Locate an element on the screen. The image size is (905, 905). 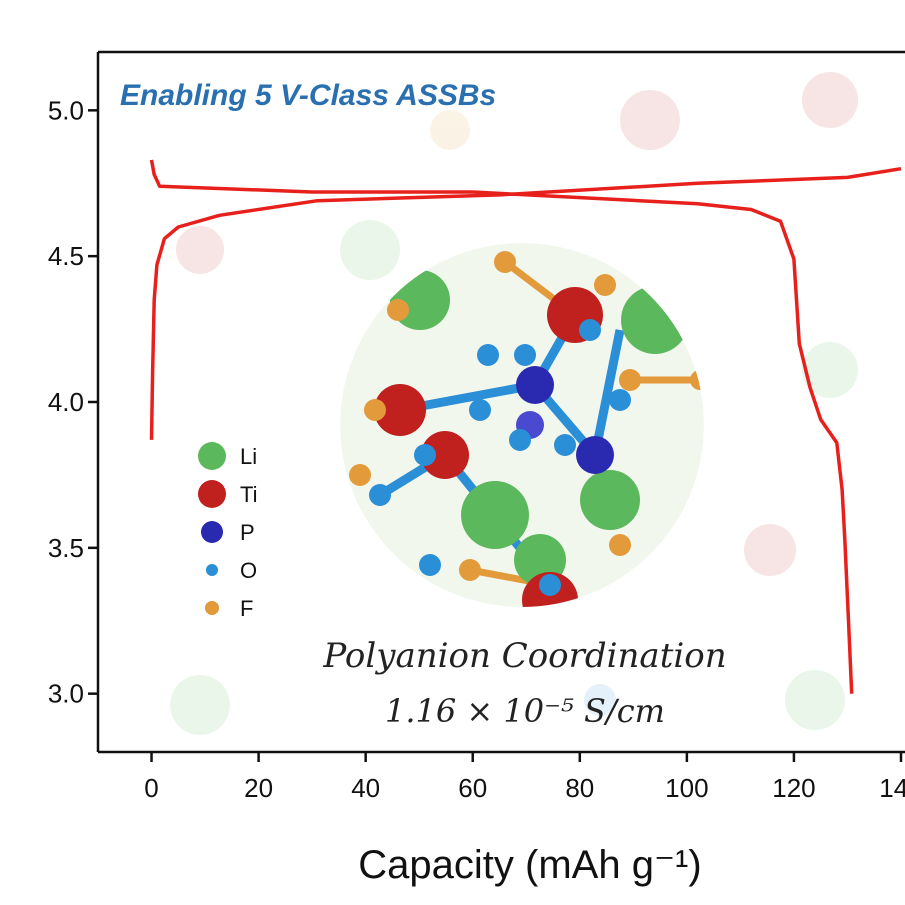
x-axis-label: Capacity (mAh g⁻¹) is located at coordinates (529, 865).